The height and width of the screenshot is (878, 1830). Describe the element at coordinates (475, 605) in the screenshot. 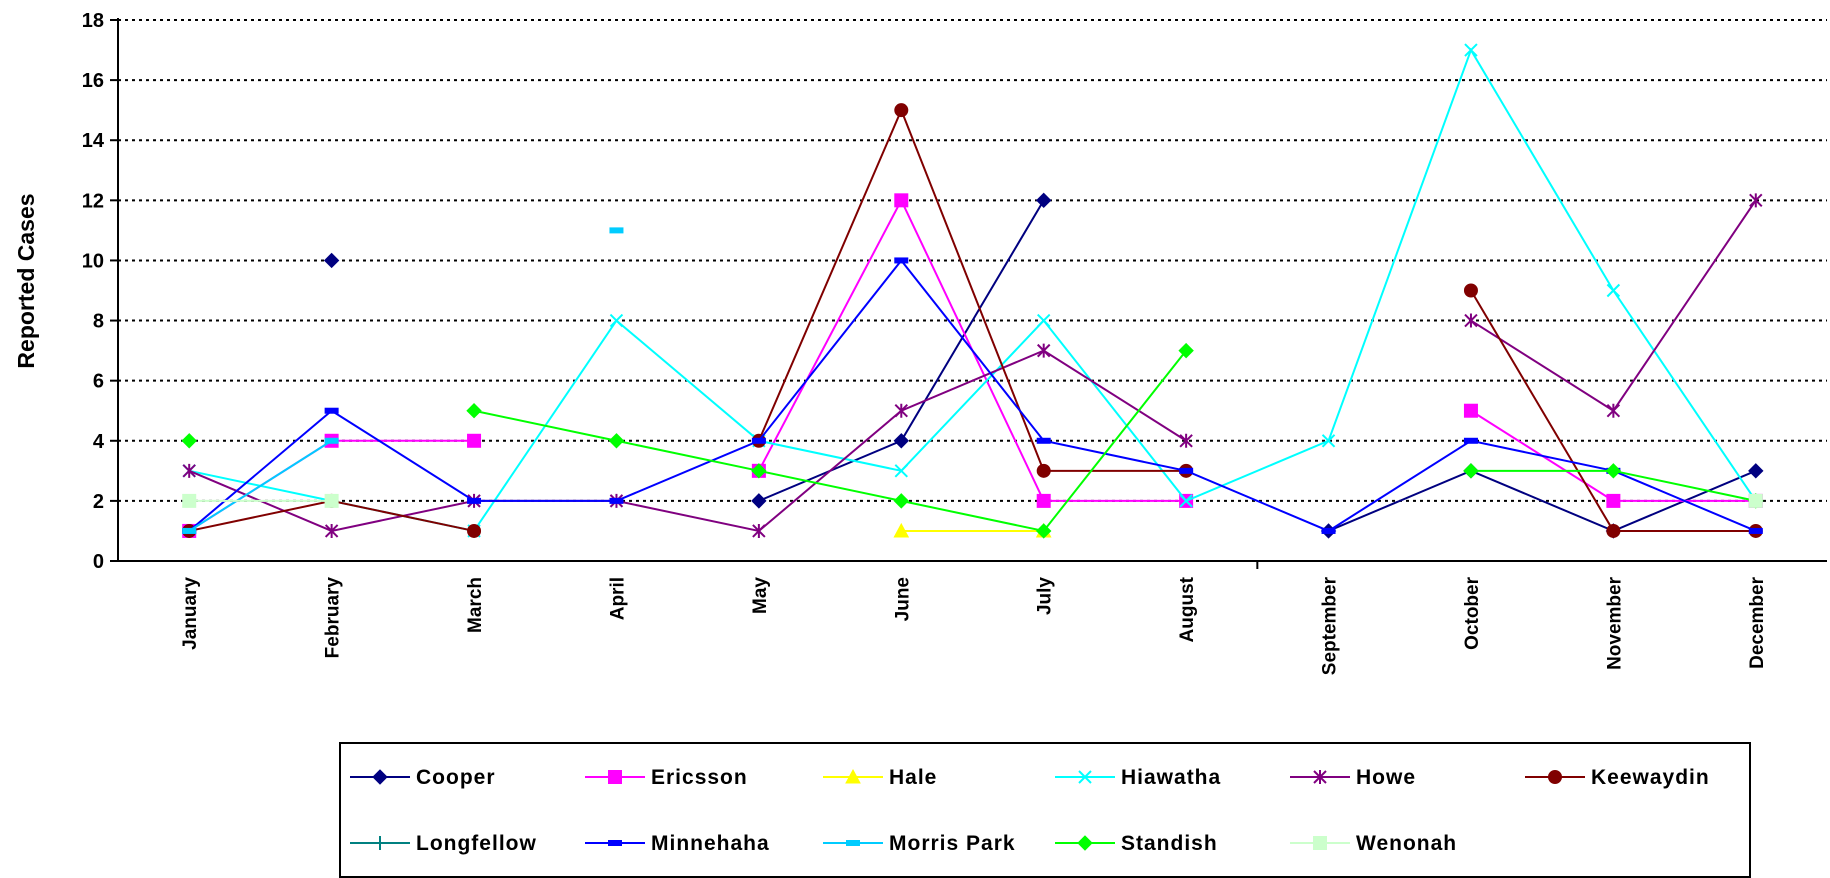

I see `x-category-label: March` at that location.